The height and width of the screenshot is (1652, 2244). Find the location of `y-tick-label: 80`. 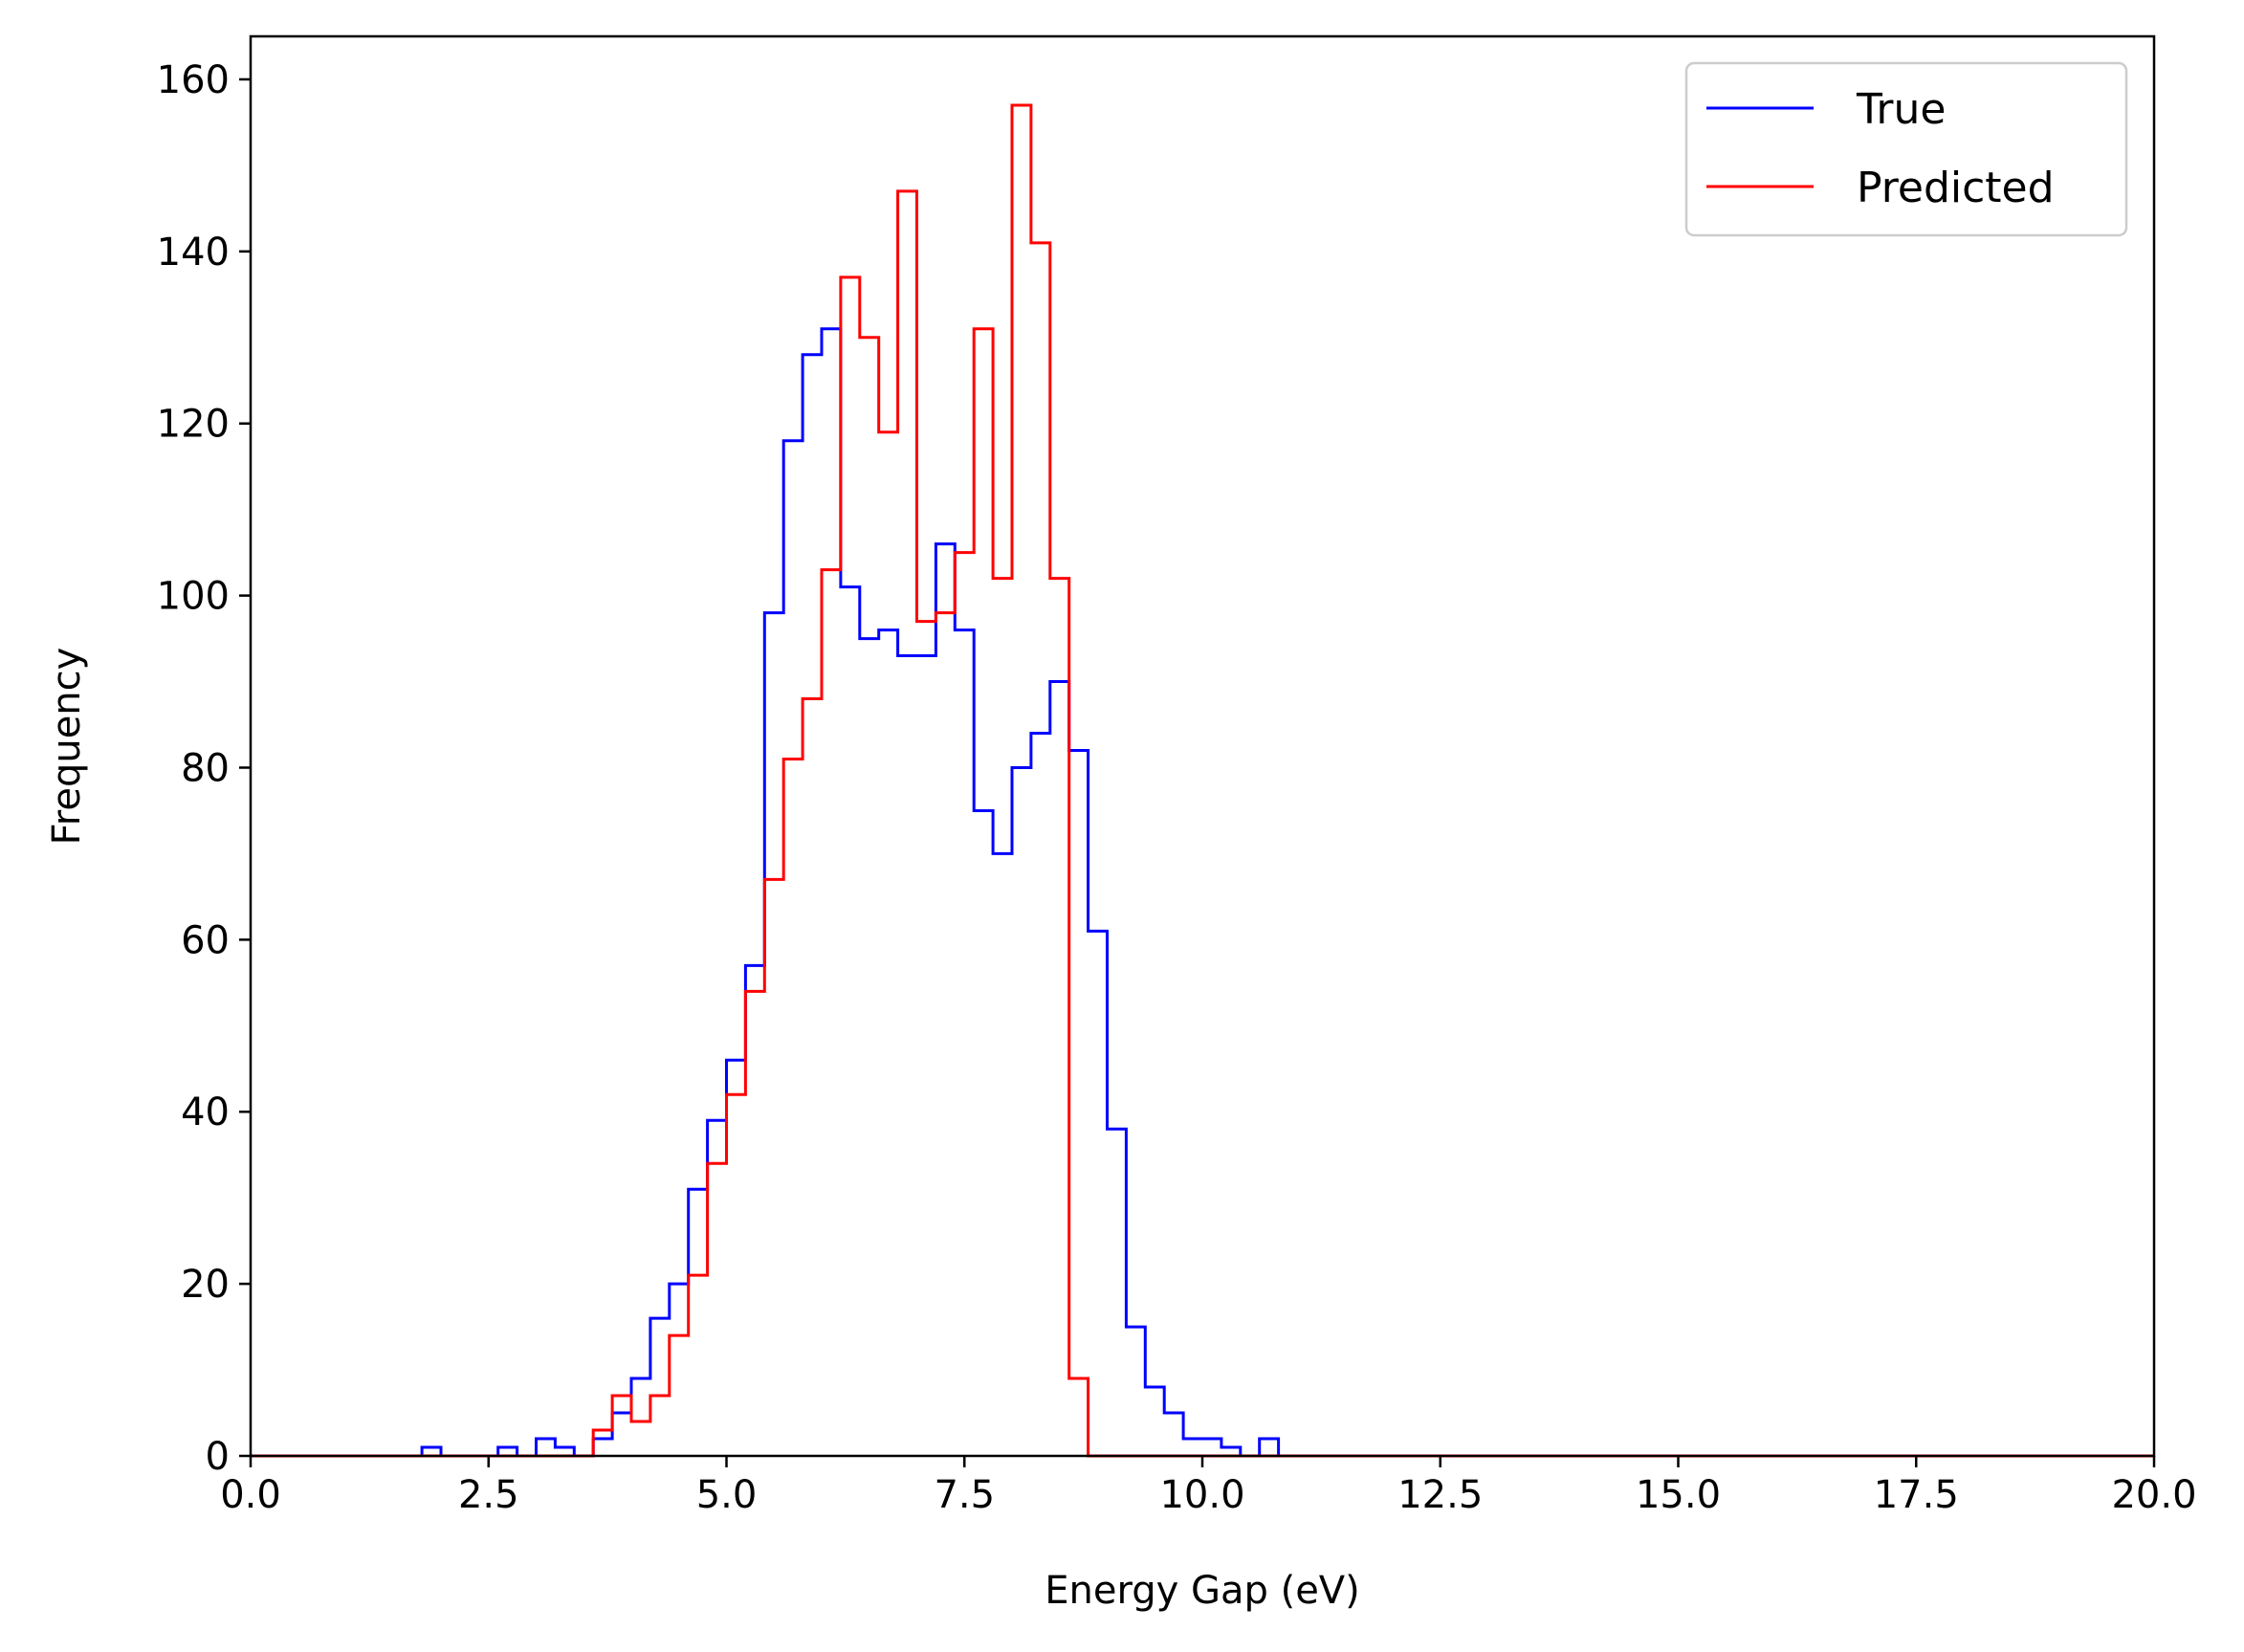

y-tick-label: 80 is located at coordinates (205, 768).